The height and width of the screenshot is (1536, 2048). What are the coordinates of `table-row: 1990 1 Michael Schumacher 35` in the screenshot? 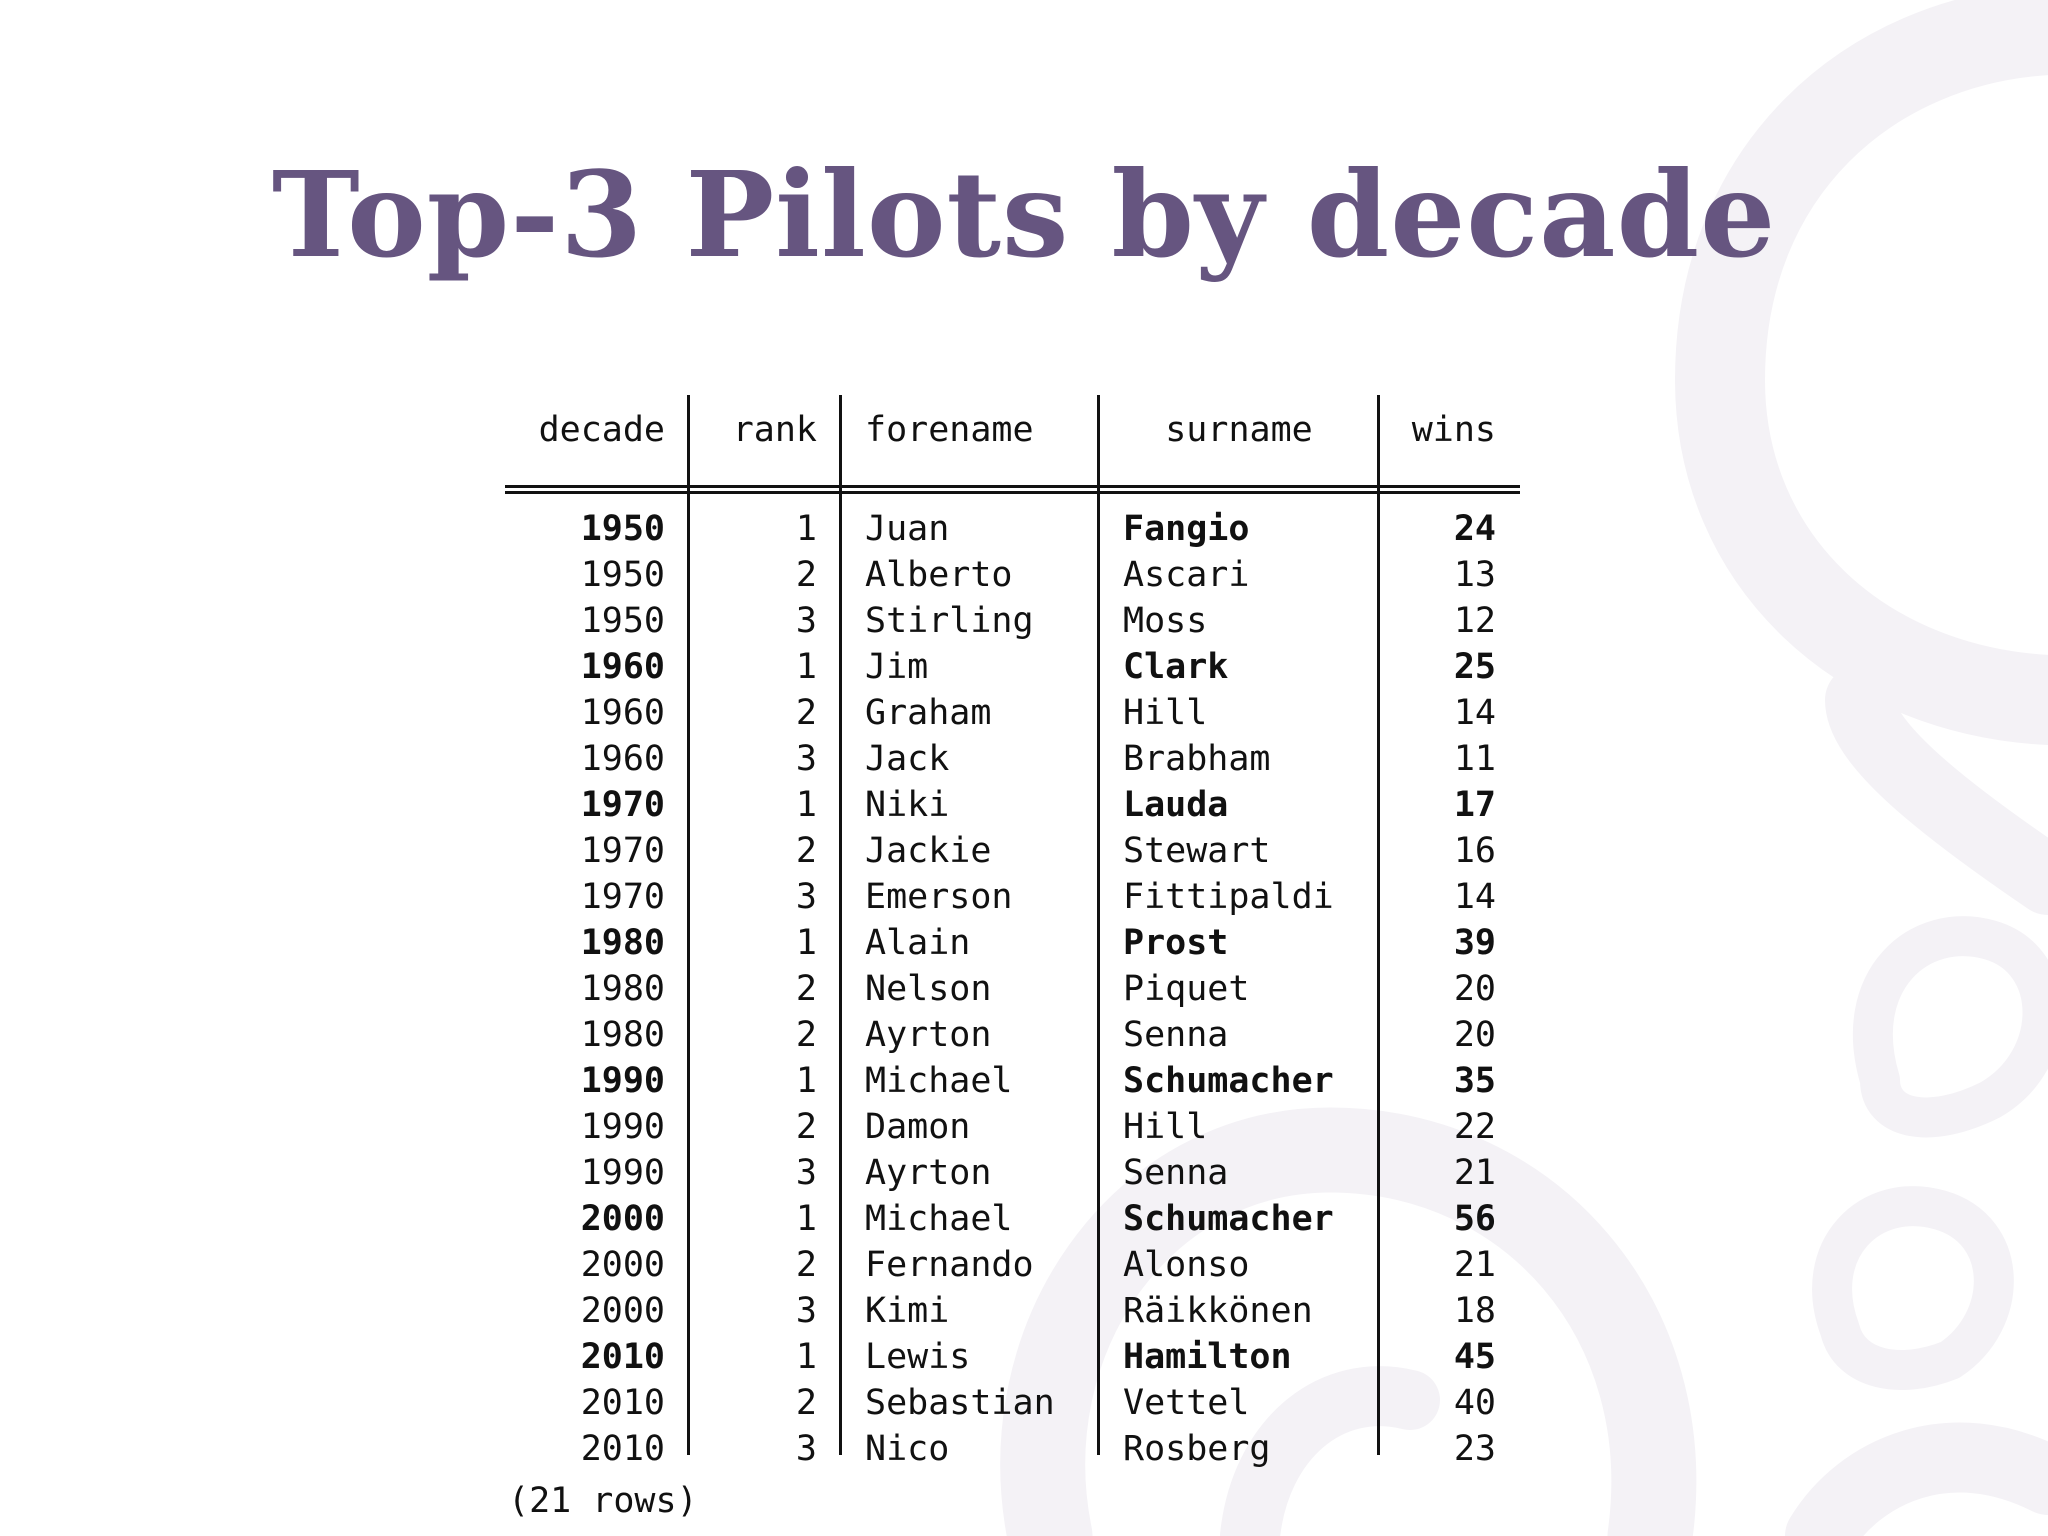 It's located at (1012, 1081).